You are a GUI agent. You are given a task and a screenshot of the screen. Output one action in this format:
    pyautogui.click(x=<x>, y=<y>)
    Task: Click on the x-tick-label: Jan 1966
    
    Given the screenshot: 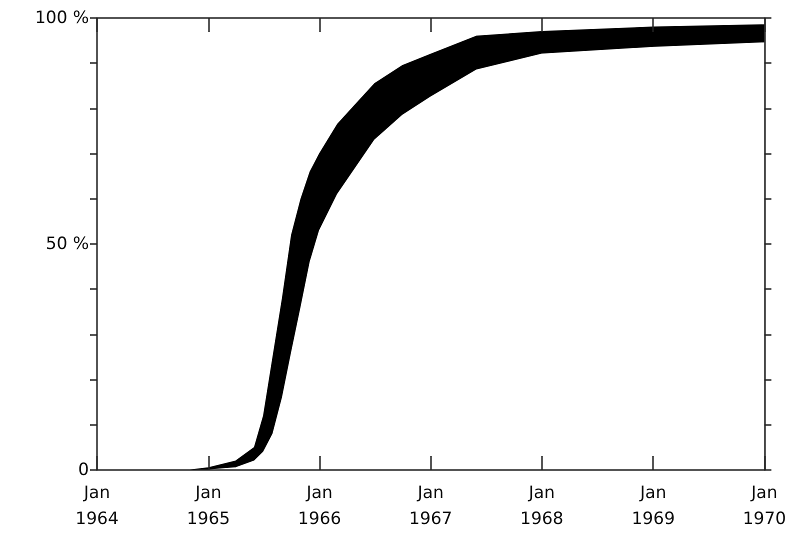 What is the action you would take?
    pyautogui.click(x=320, y=506)
    